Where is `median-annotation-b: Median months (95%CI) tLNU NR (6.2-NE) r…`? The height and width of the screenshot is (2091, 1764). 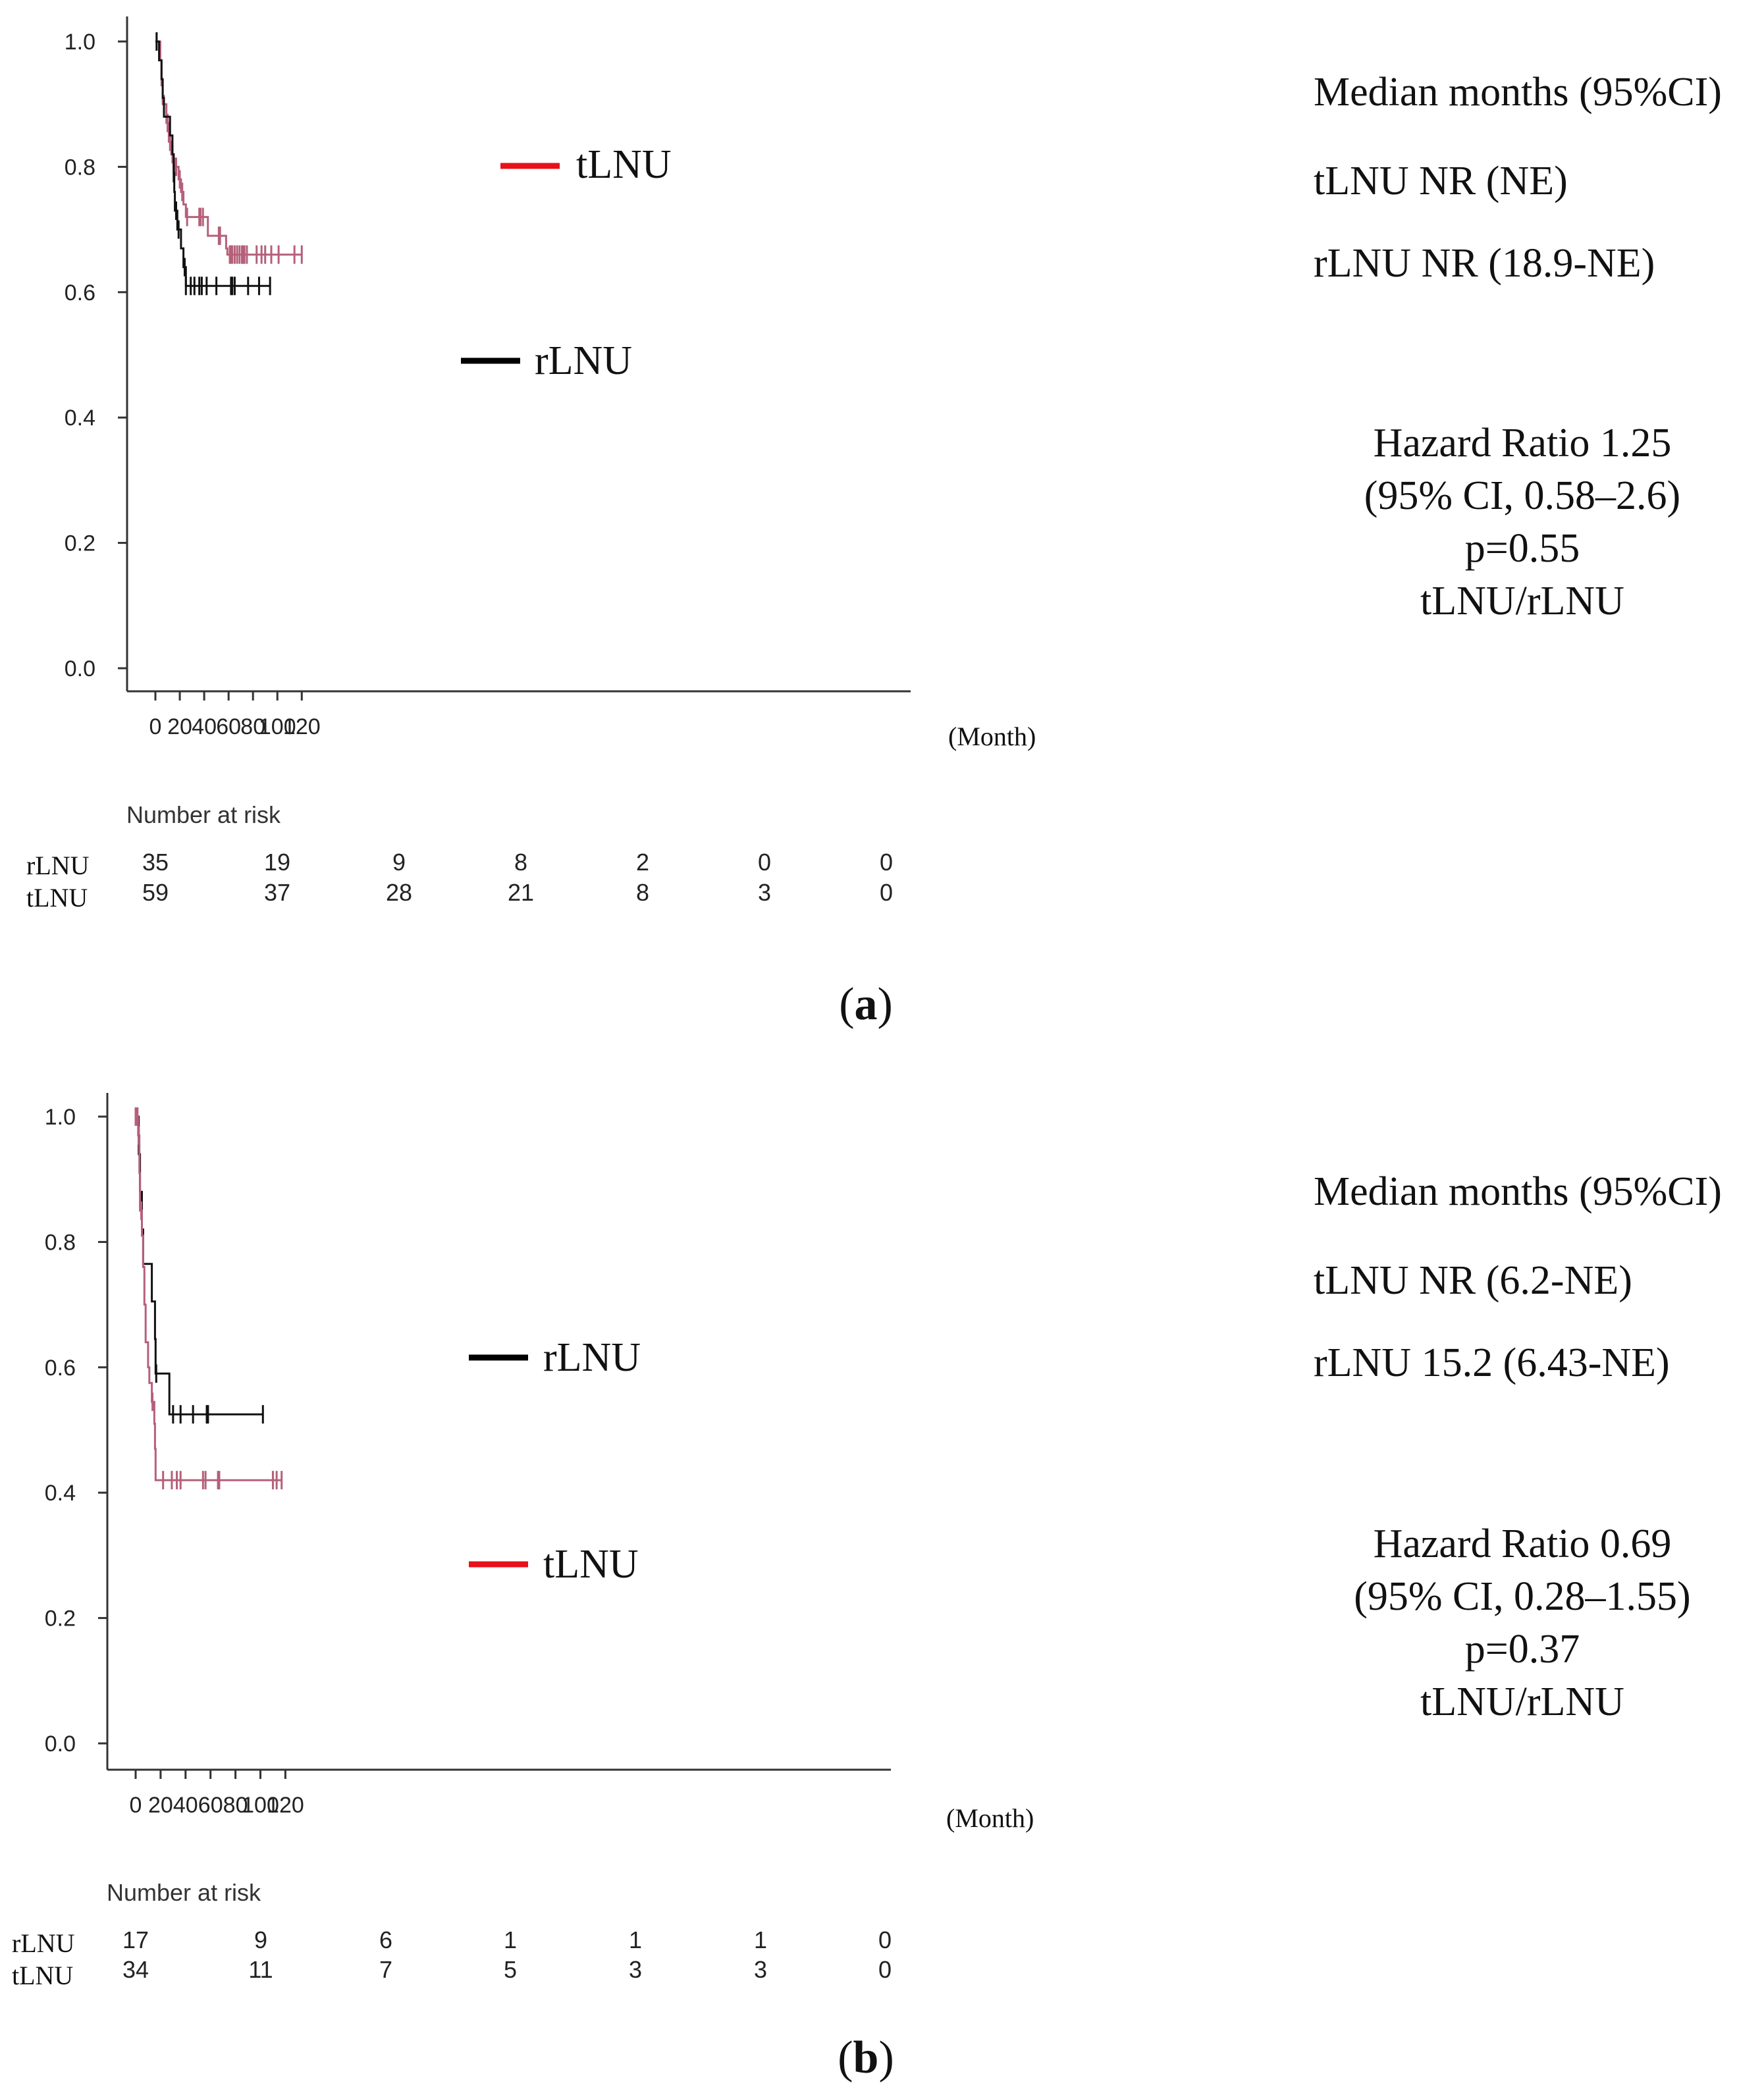 median-annotation-b: Median months (95%CI) tLNU NR (6.2-NE) r… is located at coordinates (1518, 1277).